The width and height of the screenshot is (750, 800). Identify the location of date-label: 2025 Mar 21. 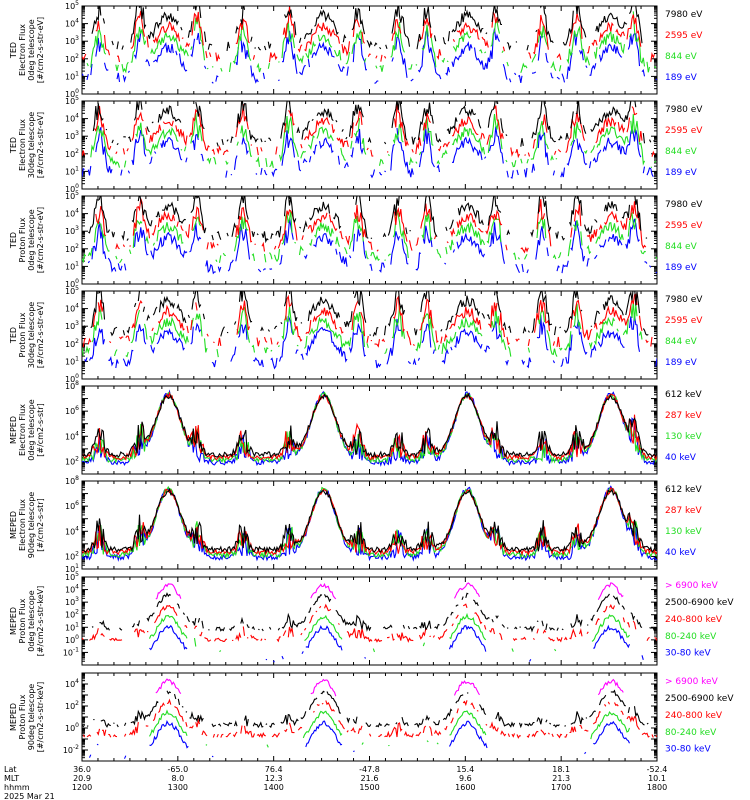
(29, 796).